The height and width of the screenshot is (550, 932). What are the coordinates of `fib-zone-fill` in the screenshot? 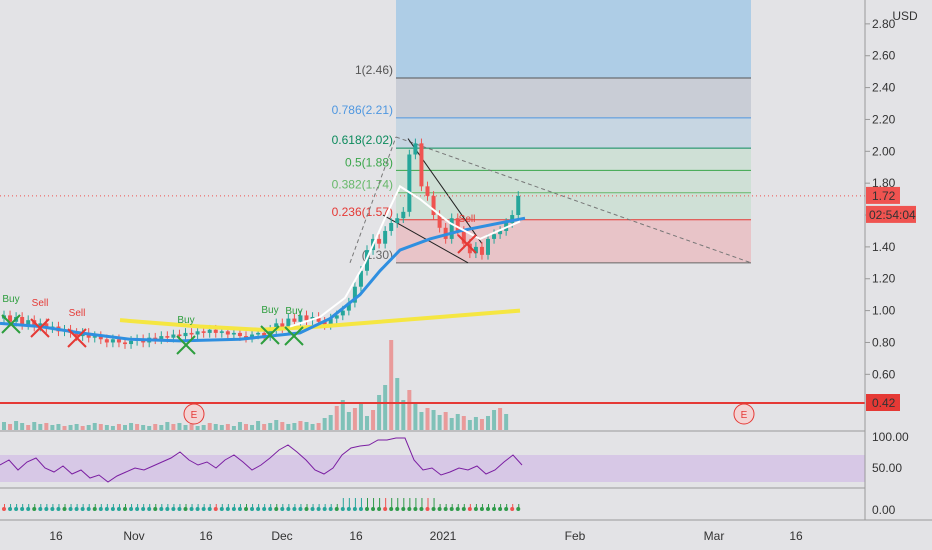 It's located at (573, 133).